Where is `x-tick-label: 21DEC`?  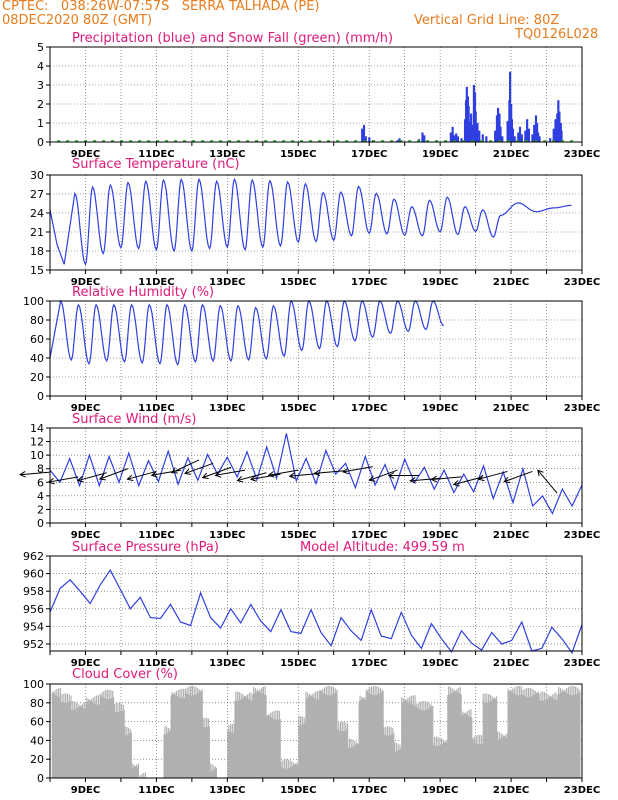
x-tick-label: 21DEC is located at coordinates (511, 282).